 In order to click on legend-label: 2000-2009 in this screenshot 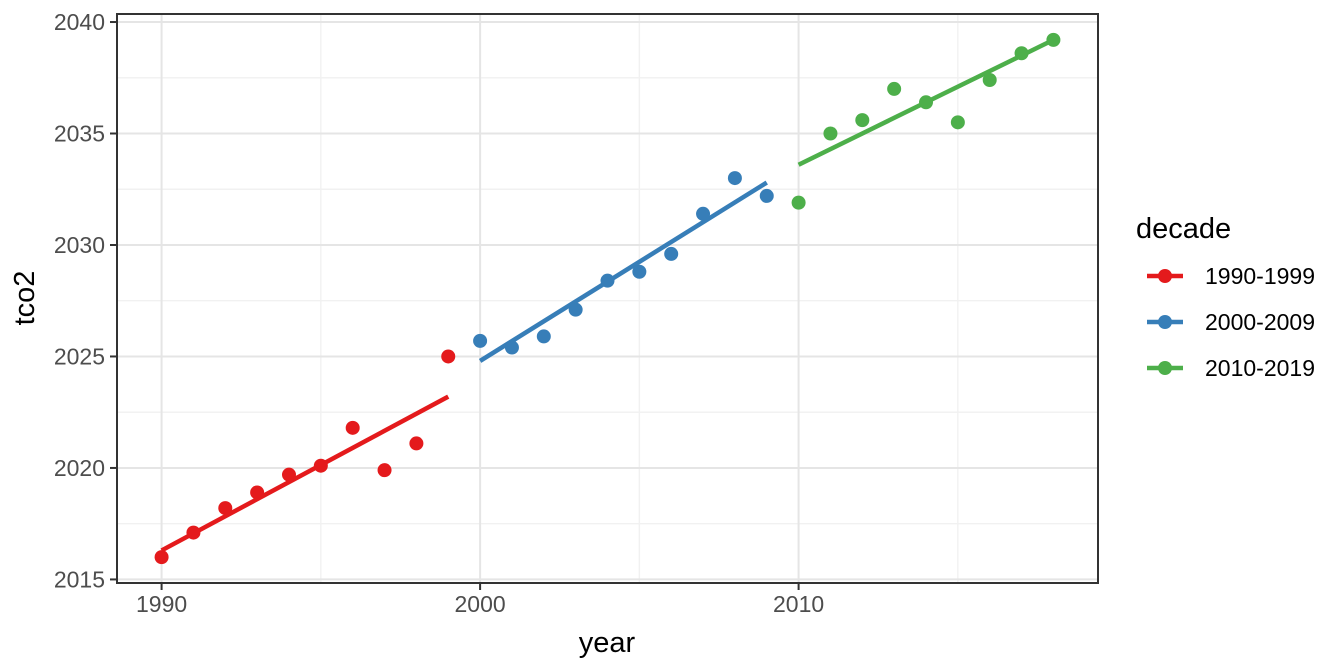, I will do `click(1260, 322)`.